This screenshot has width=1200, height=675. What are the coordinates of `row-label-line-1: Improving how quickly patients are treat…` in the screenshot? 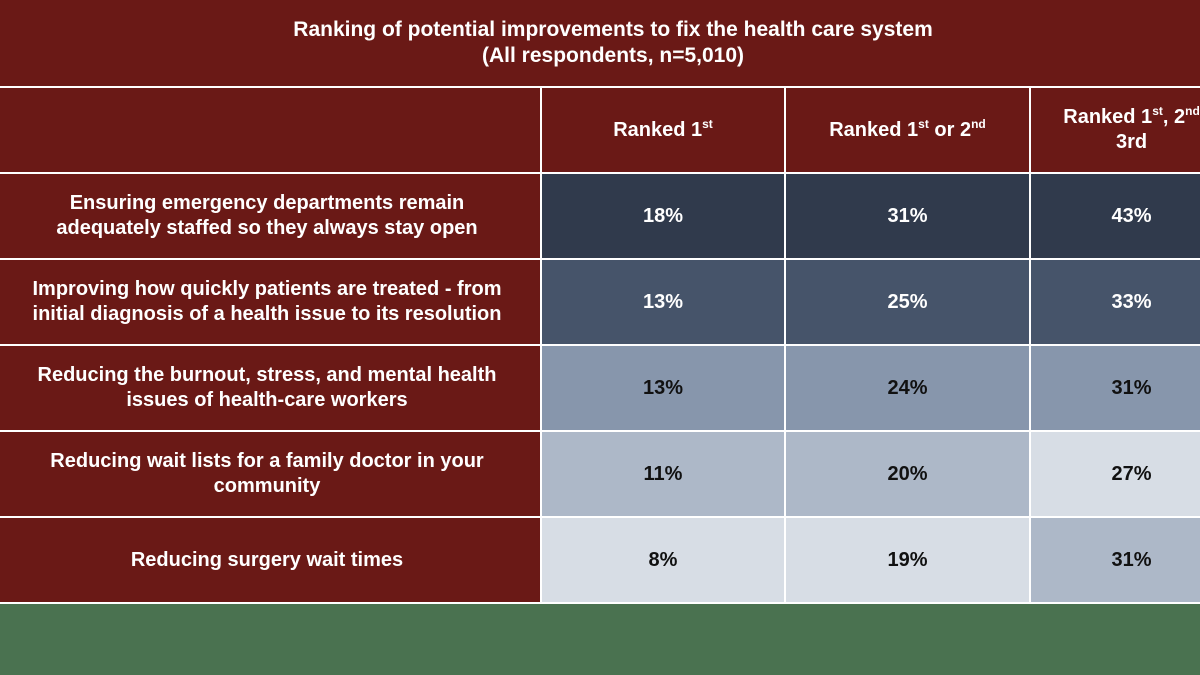 It's located at (267, 289).